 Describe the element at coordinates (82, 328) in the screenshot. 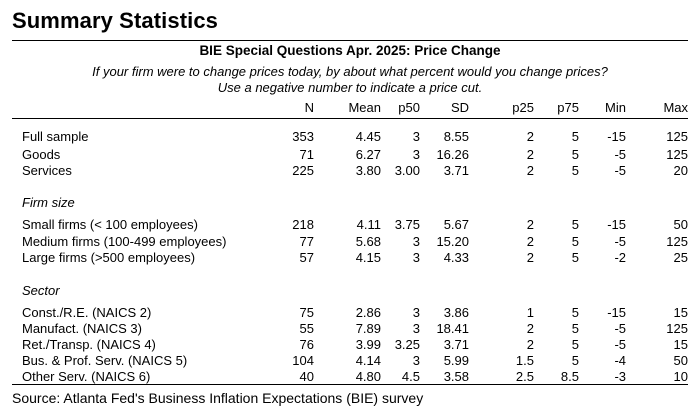

I see `row-label: Manufact. (NAICS 3)` at that location.